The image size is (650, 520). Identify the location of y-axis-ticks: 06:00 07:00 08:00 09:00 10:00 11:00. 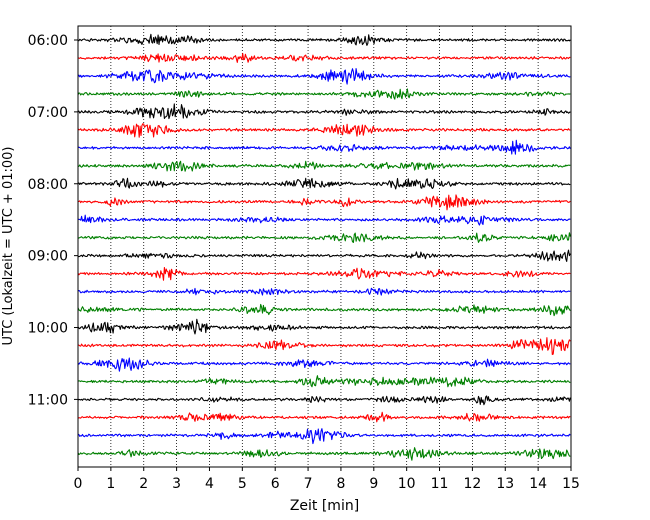
(53, 220).